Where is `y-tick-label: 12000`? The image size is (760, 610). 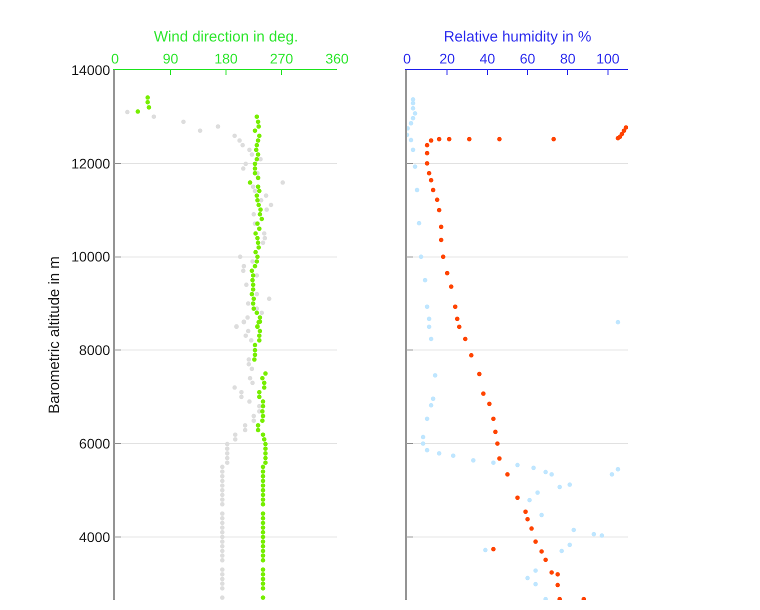 y-tick-label: 12000 is located at coordinates (90, 163).